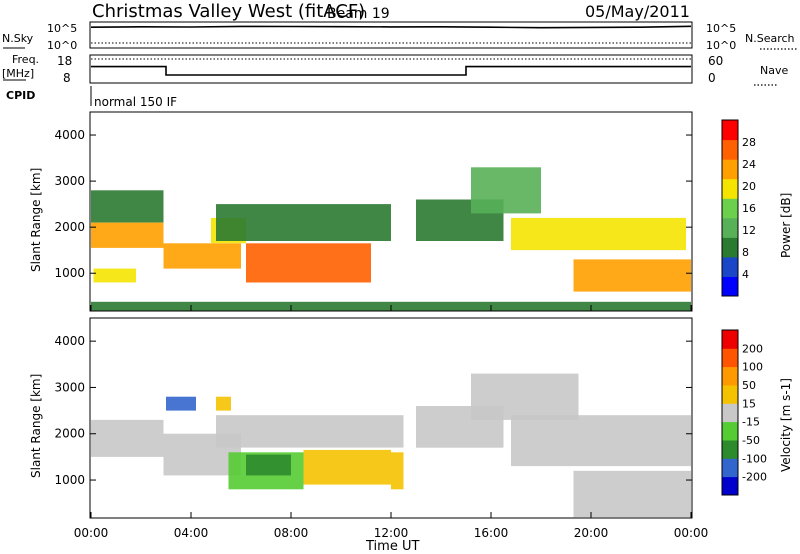 This screenshot has width=800, height=554. What do you see at coordinates (392, 546) in the screenshot?
I see `x-axis-label: Time UT` at bounding box center [392, 546].